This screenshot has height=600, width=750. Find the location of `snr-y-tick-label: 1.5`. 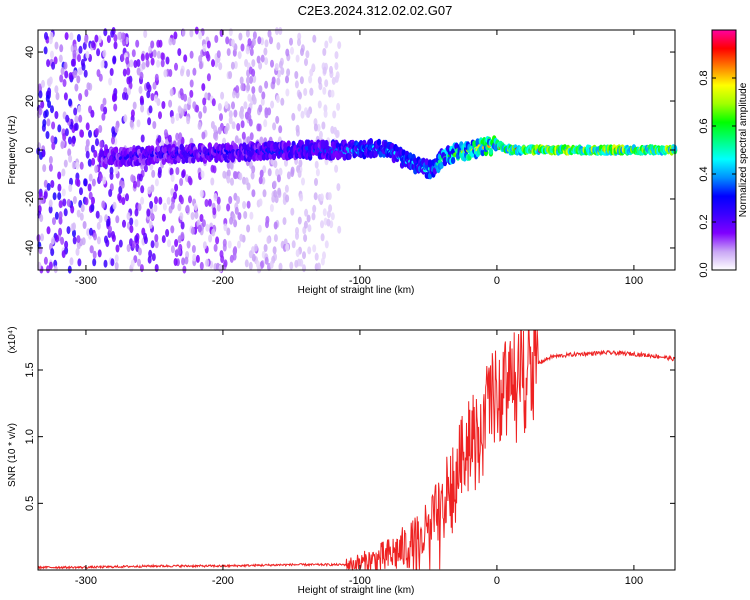

snr-y-tick-label: 1.5 is located at coordinates (30, 369).